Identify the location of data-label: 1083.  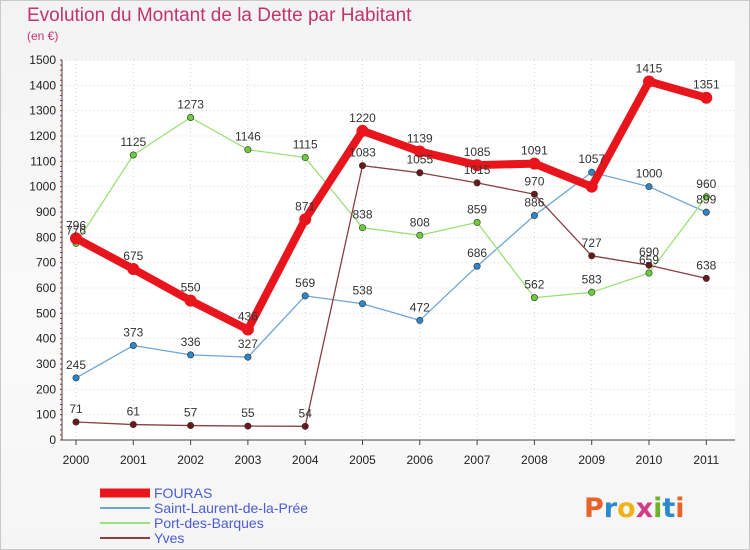
(362, 153).